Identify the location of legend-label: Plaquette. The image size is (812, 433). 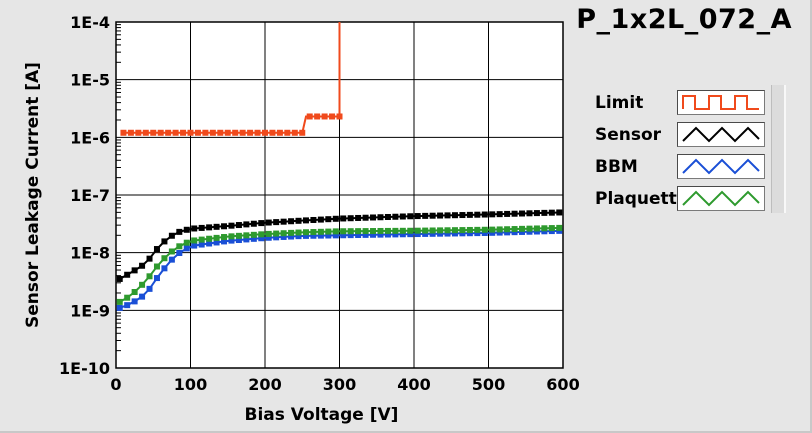
(642, 199).